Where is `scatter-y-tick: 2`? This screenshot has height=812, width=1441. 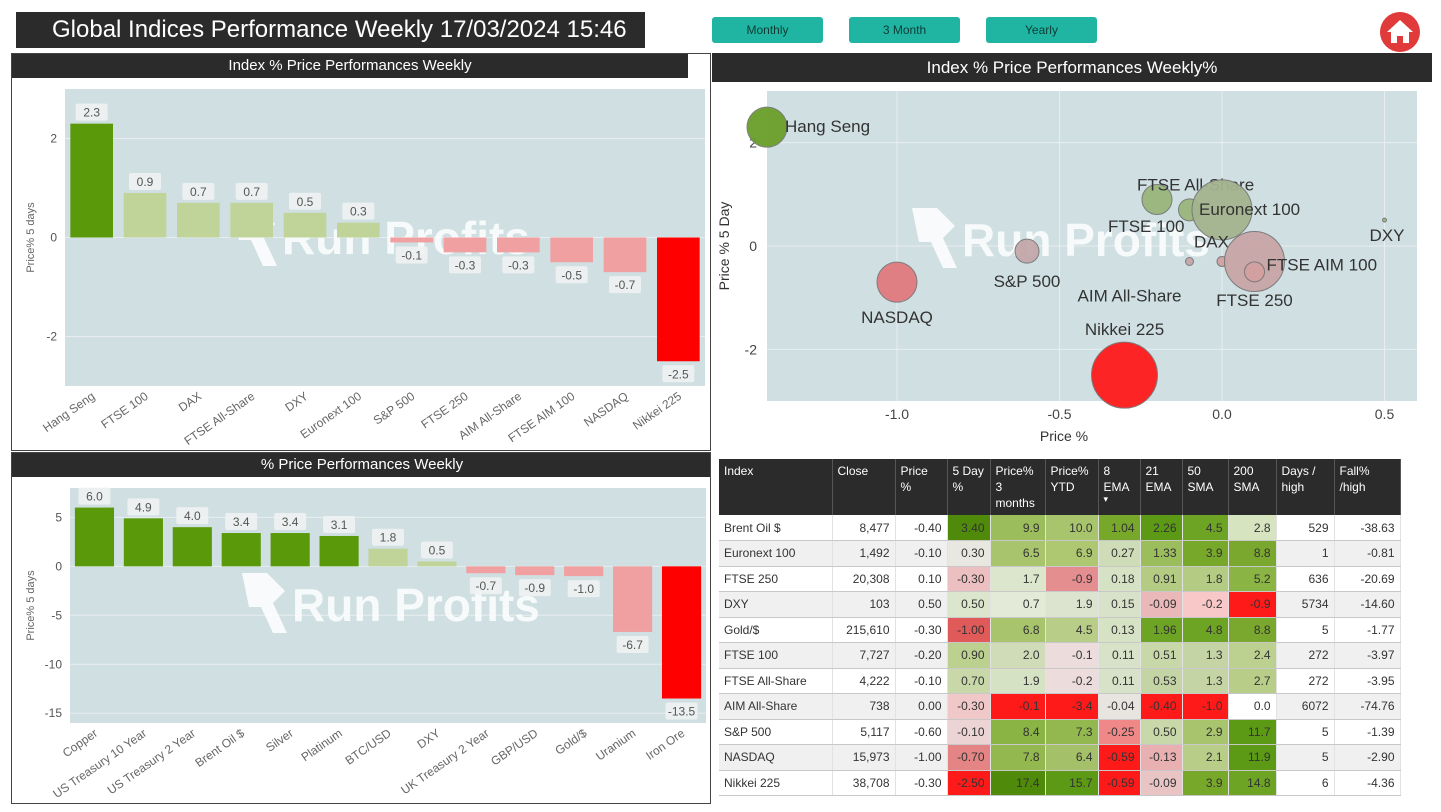
scatter-y-tick: 2 is located at coordinates (753, 143).